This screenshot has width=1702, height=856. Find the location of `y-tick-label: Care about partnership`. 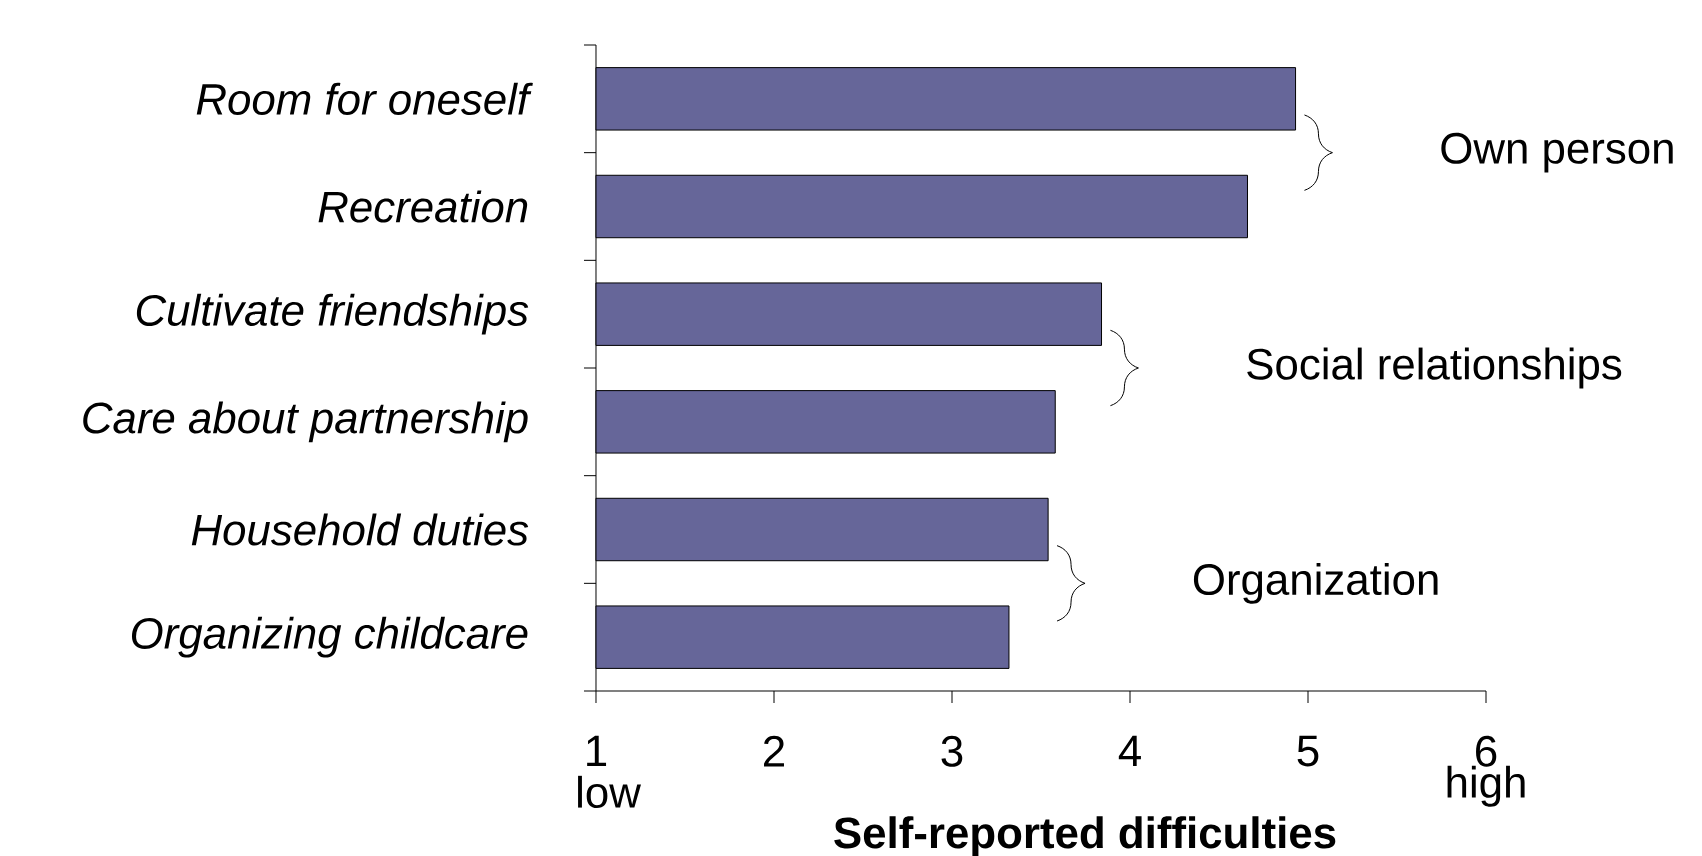

y-tick-label: Care about partnership is located at coordinates (305, 422).